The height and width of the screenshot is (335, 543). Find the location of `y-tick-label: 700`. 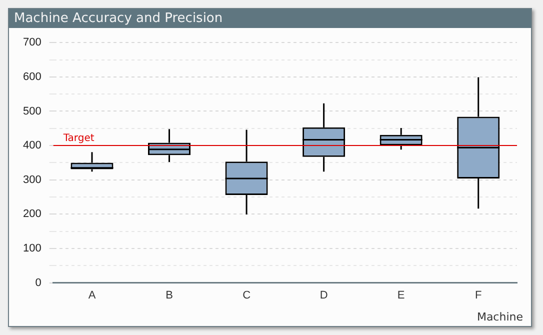

y-tick-label: 700 is located at coordinates (32, 42).